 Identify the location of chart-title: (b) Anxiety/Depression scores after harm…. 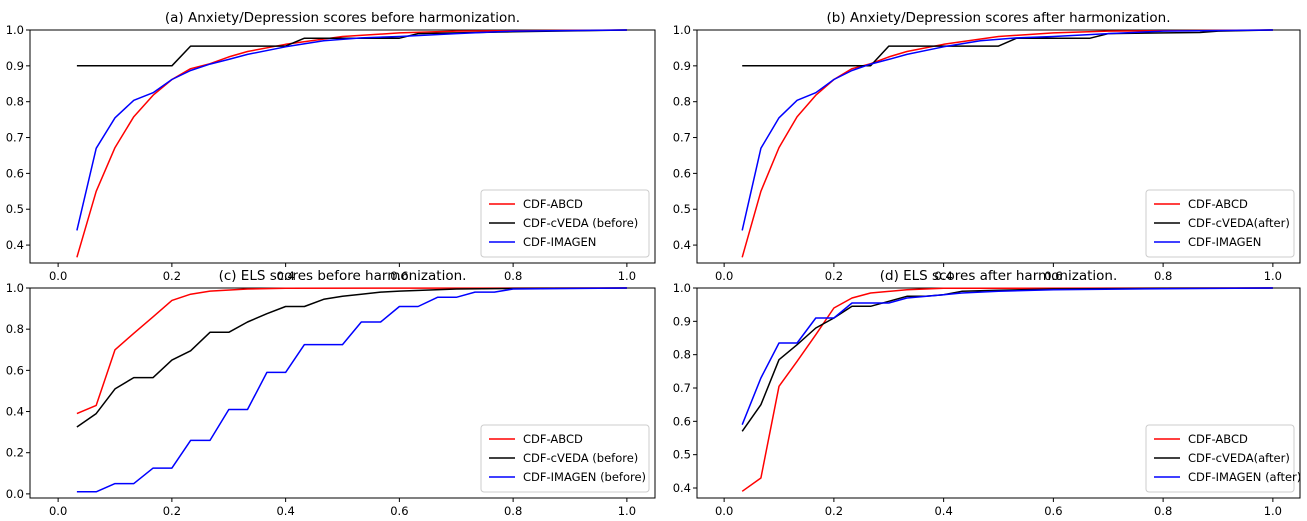
(998, 18).